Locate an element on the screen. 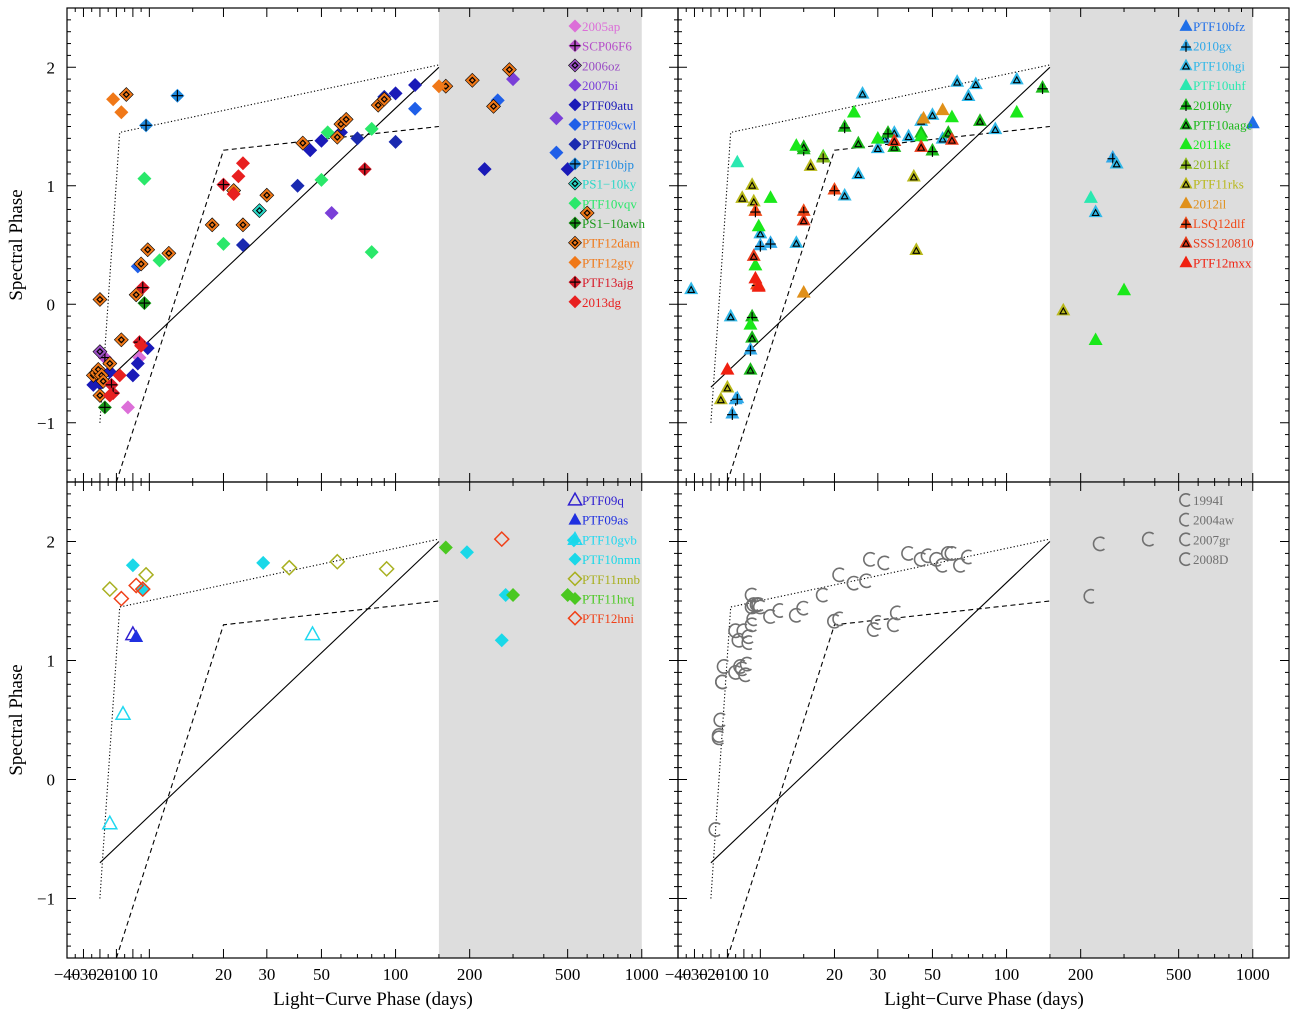 The width and height of the screenshot is (1291, 1013). x-tick-label: 500 is located at coordinates (568, 974).